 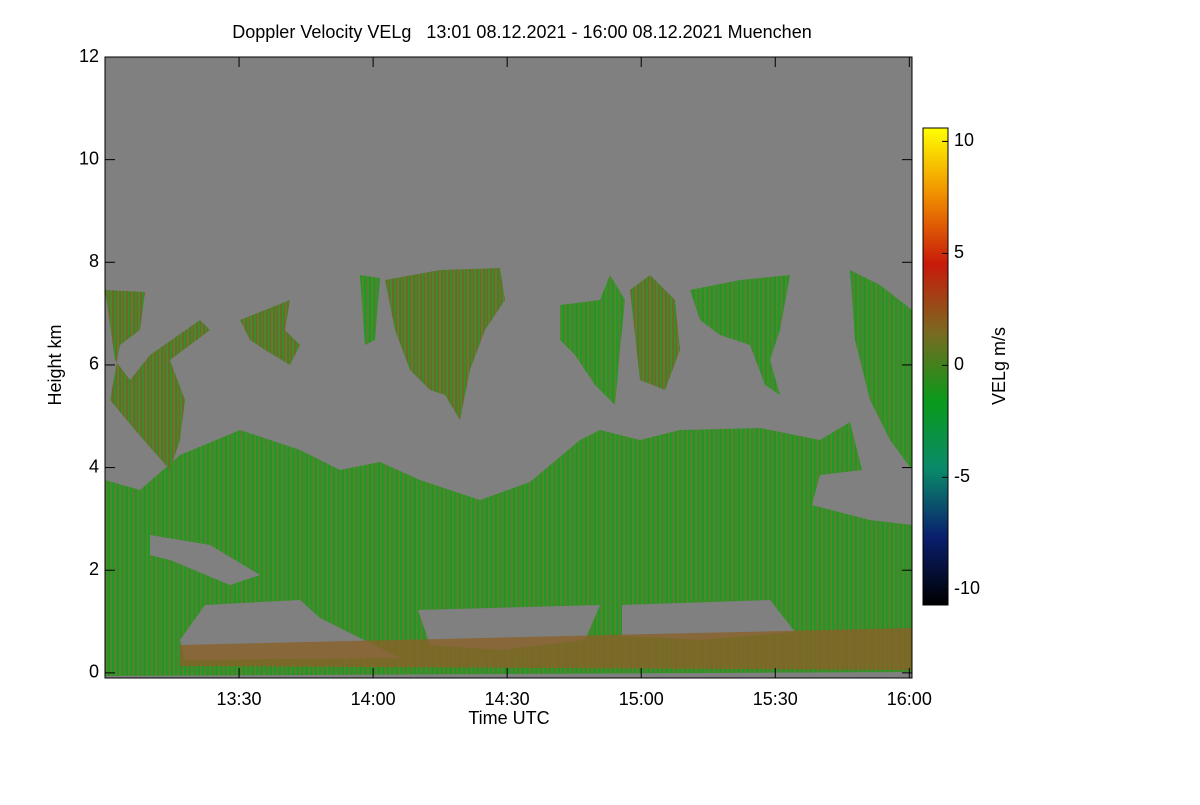 I want to click on colorbar-tick-label: -10, so click(x=967, y=588).